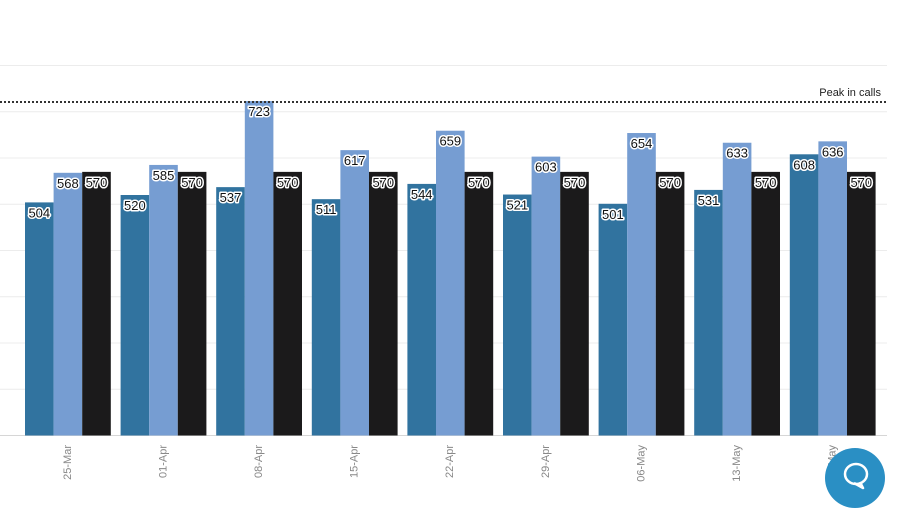 The image size is (898, 508). I want to click on bar-value-label: 659, so click(450, 141).